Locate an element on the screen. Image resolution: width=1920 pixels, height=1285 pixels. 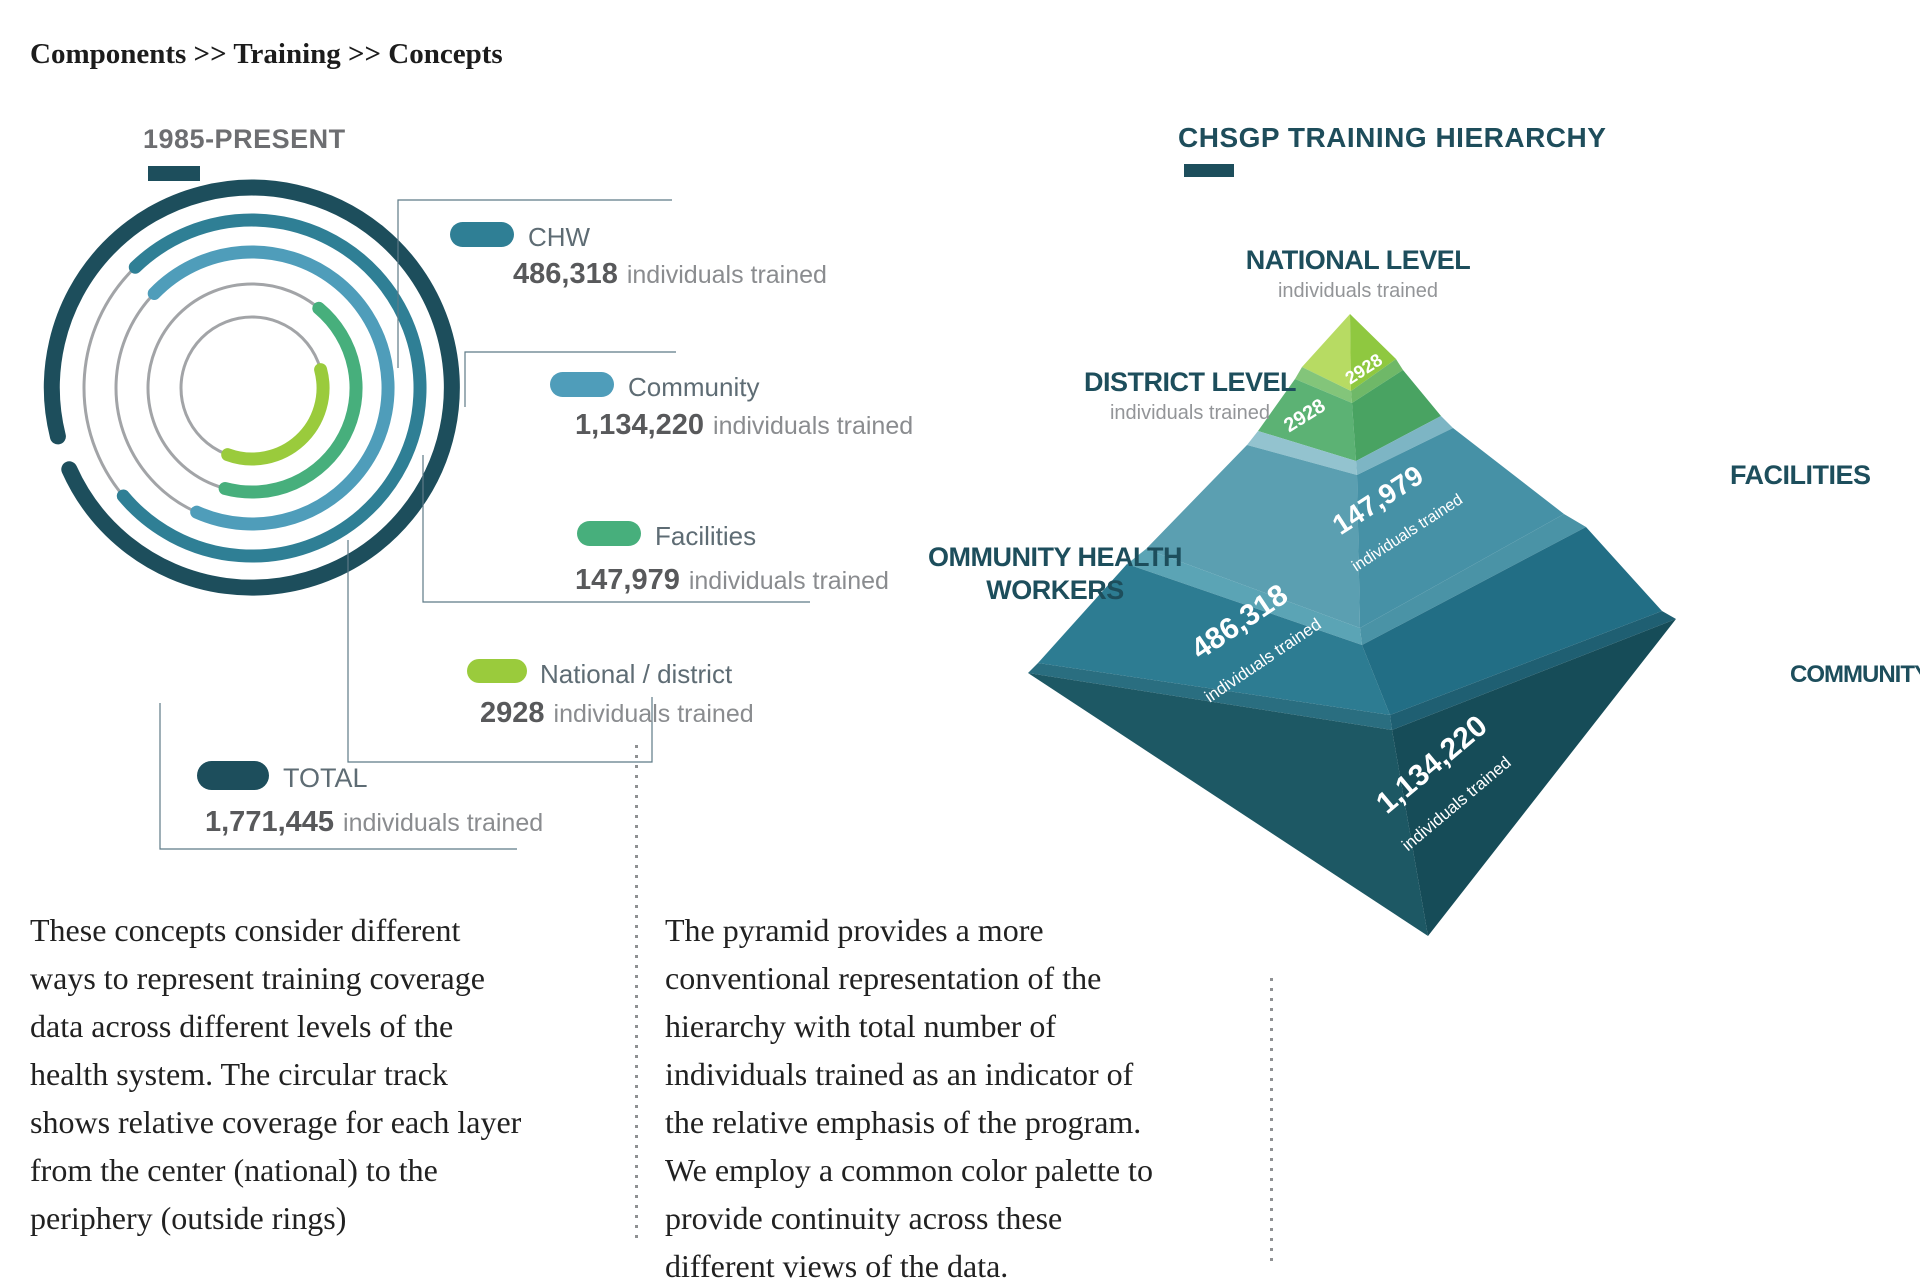
legend-label-facilities: Facilities is located at coordinates (706, 536).